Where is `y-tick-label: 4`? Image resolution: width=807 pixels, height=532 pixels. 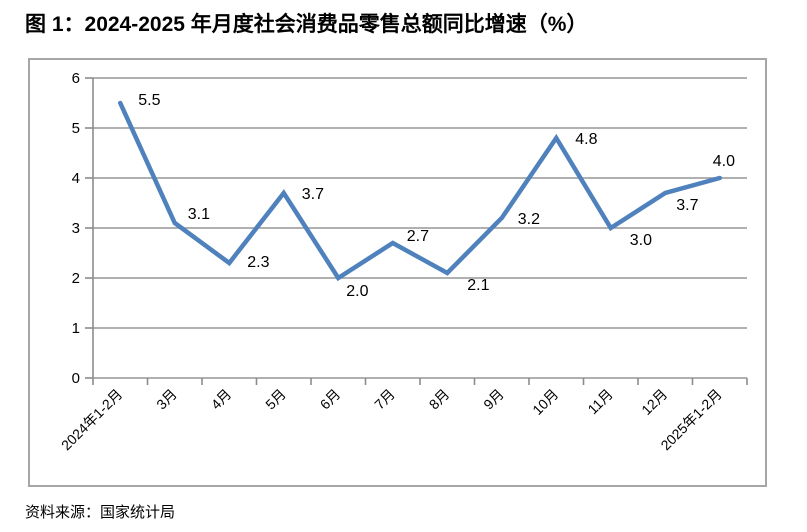
y-tick-label: 4 is located at coordinates (76, 178).